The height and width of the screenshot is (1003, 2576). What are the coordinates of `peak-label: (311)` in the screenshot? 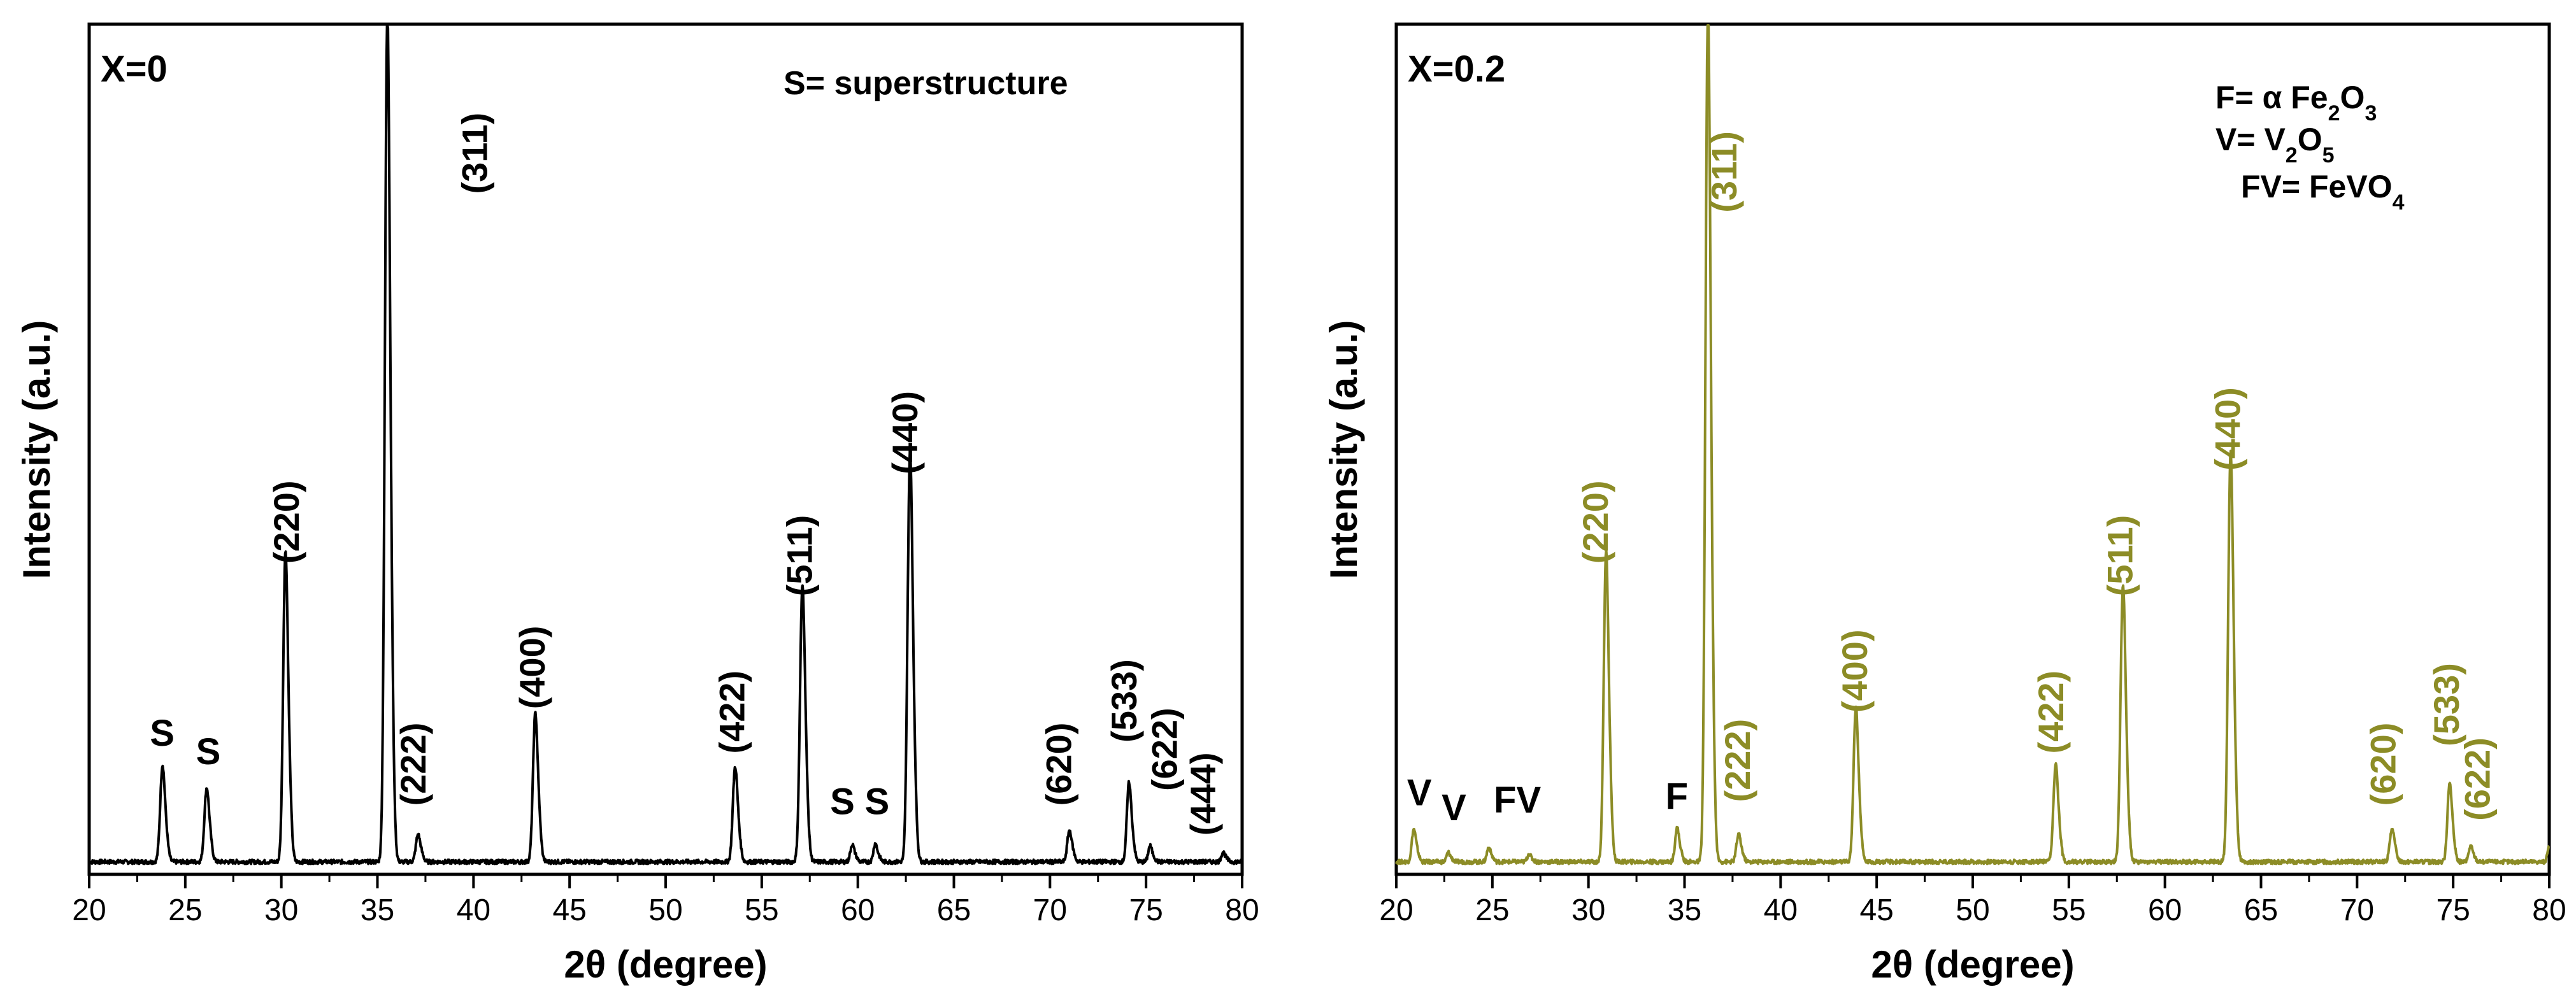 It's located at (475, 153).